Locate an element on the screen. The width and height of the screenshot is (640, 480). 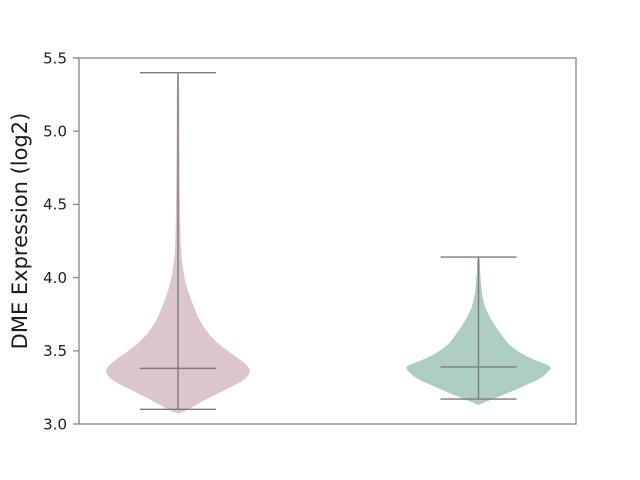
y-axis: 3.0 3.5 4.0 4.5 5.0 5.5 is located at coordinates (61, 241).